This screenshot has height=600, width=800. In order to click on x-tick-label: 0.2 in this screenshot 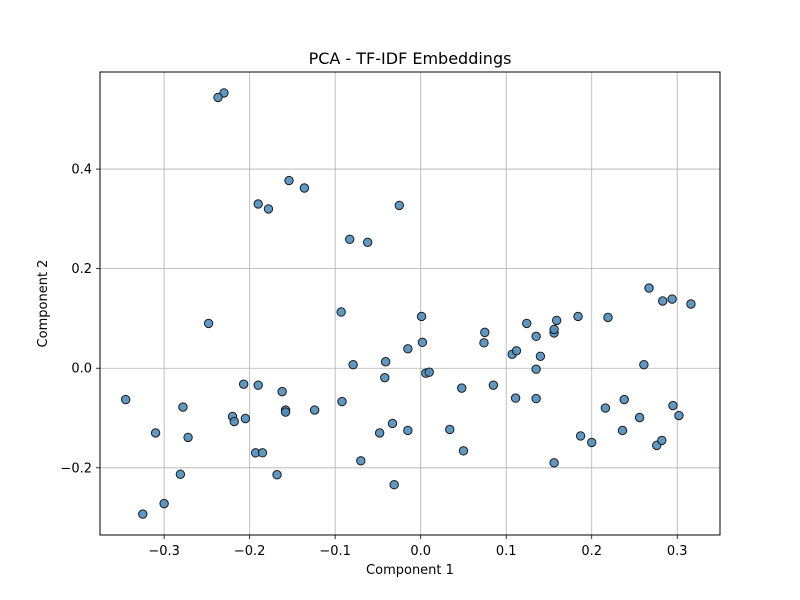, I will do `click(591, 551)`.